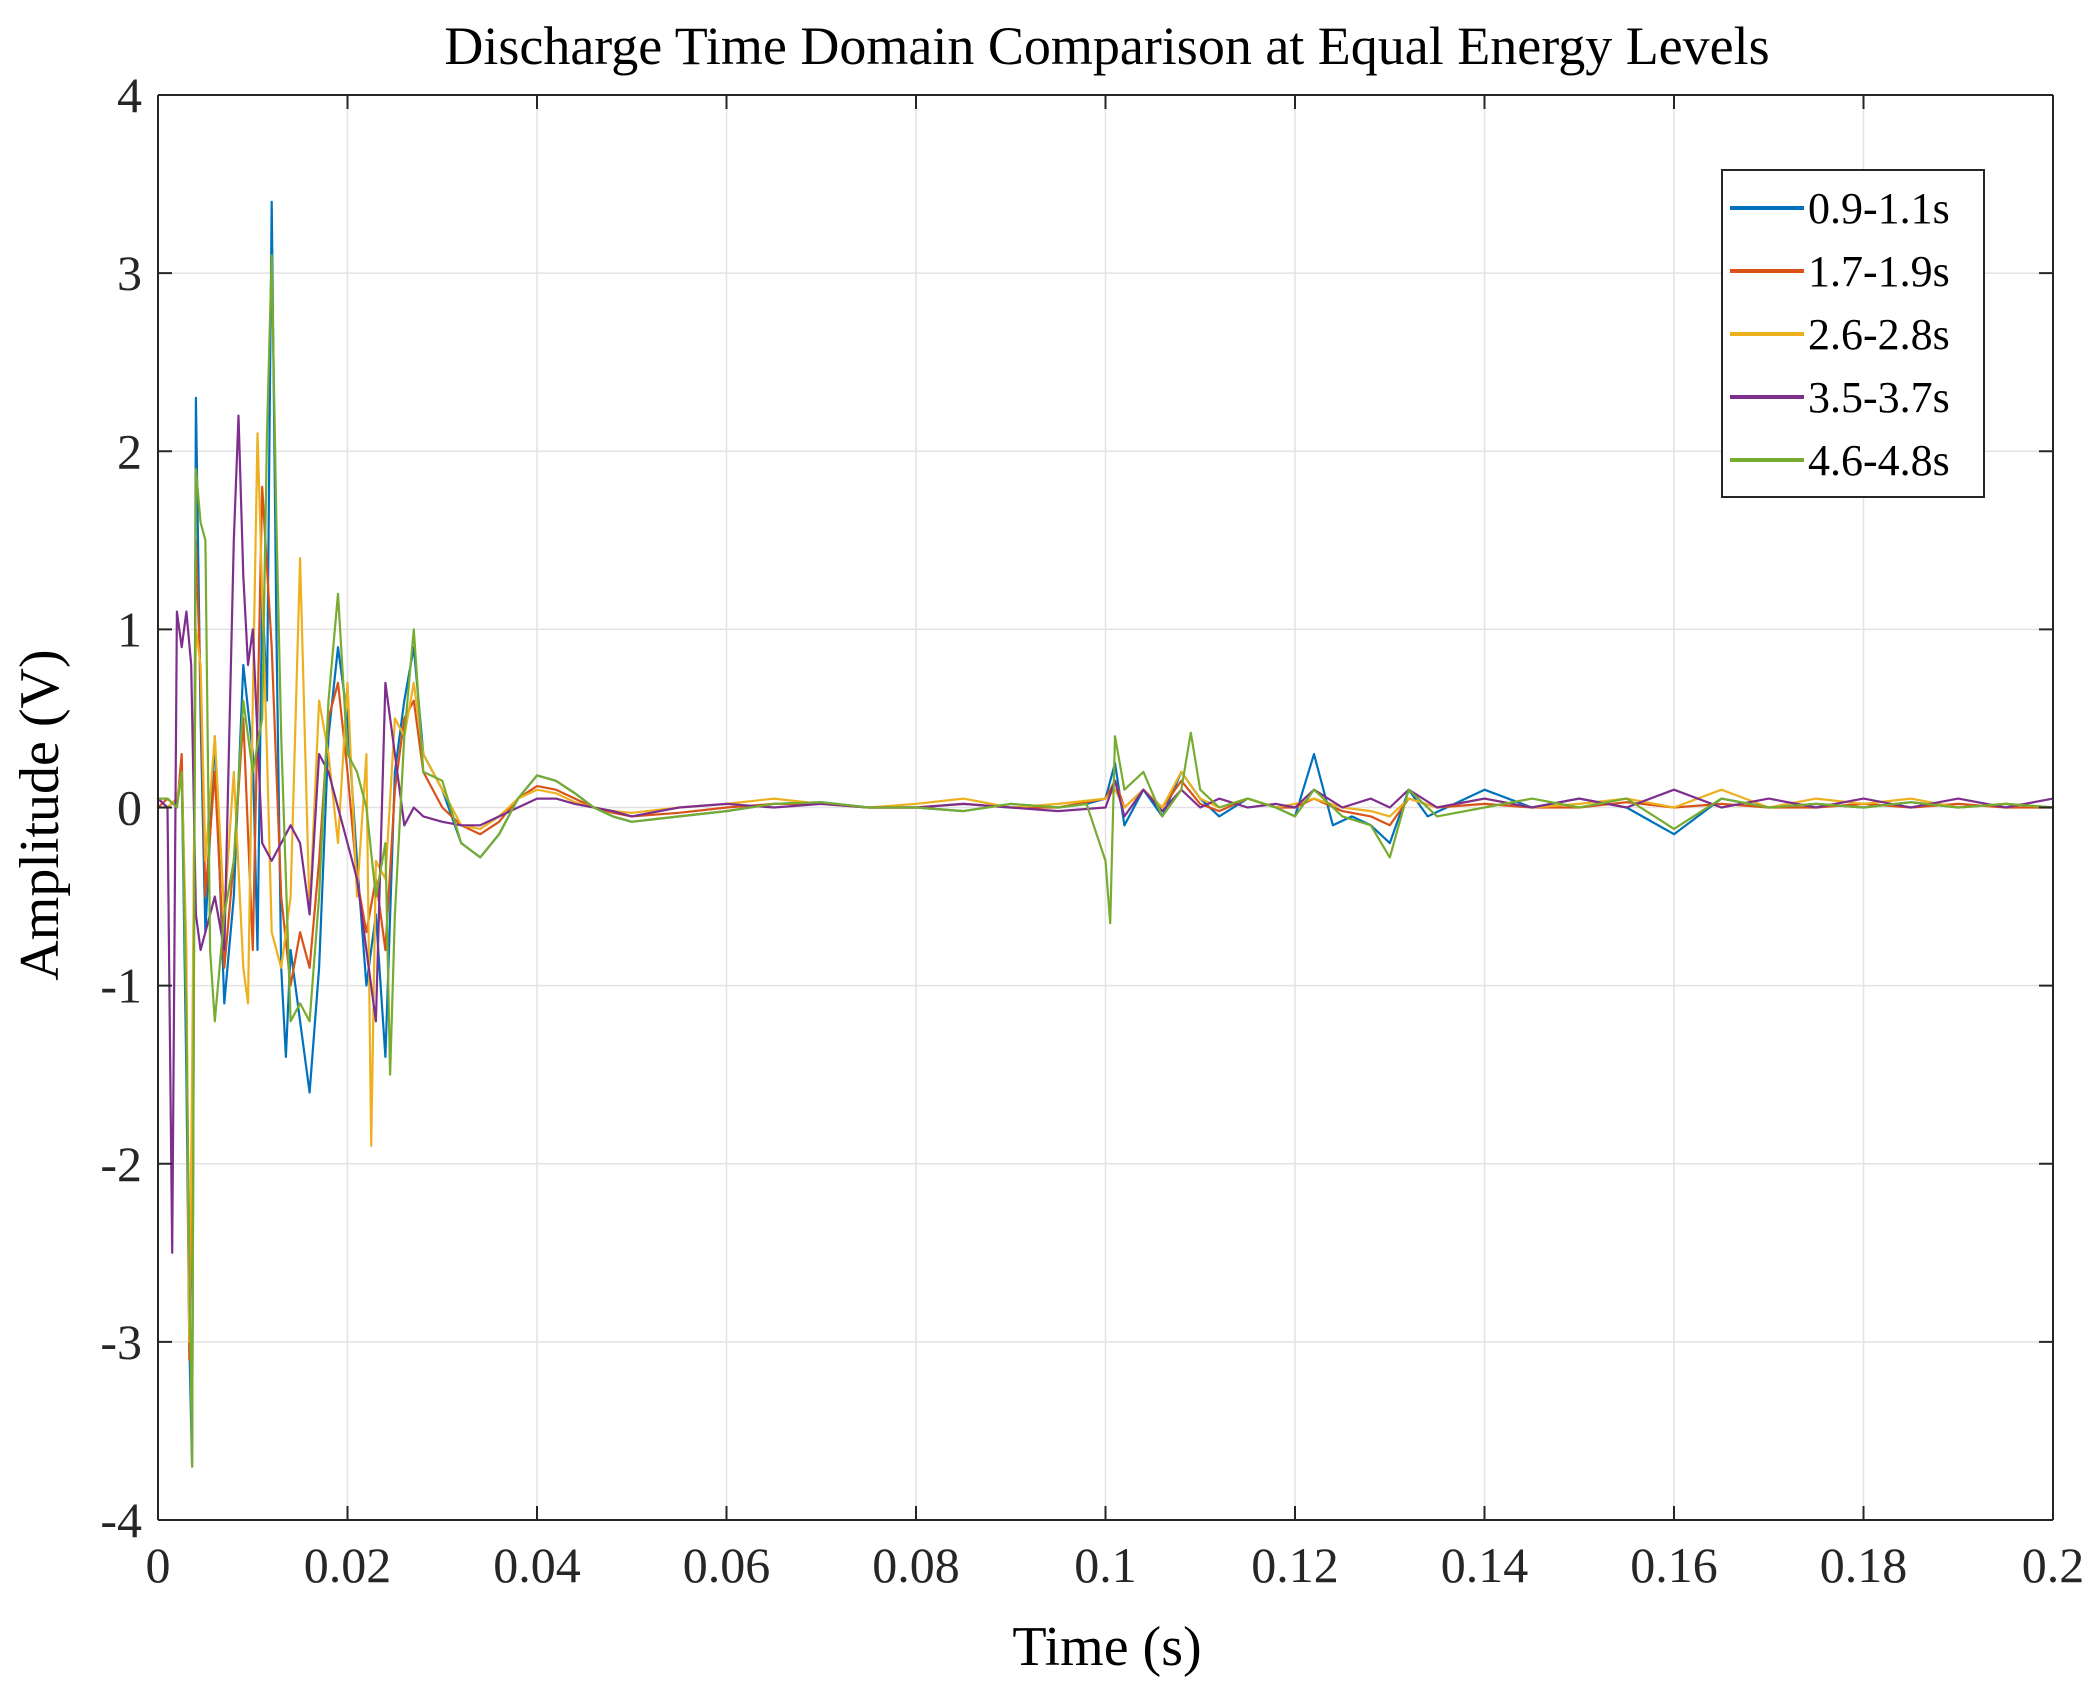  What do you see at coordinates (40, 814) in the screenshot?
I see `y-axis-title: Amplitude (V)` at bounding box center [40, 814].